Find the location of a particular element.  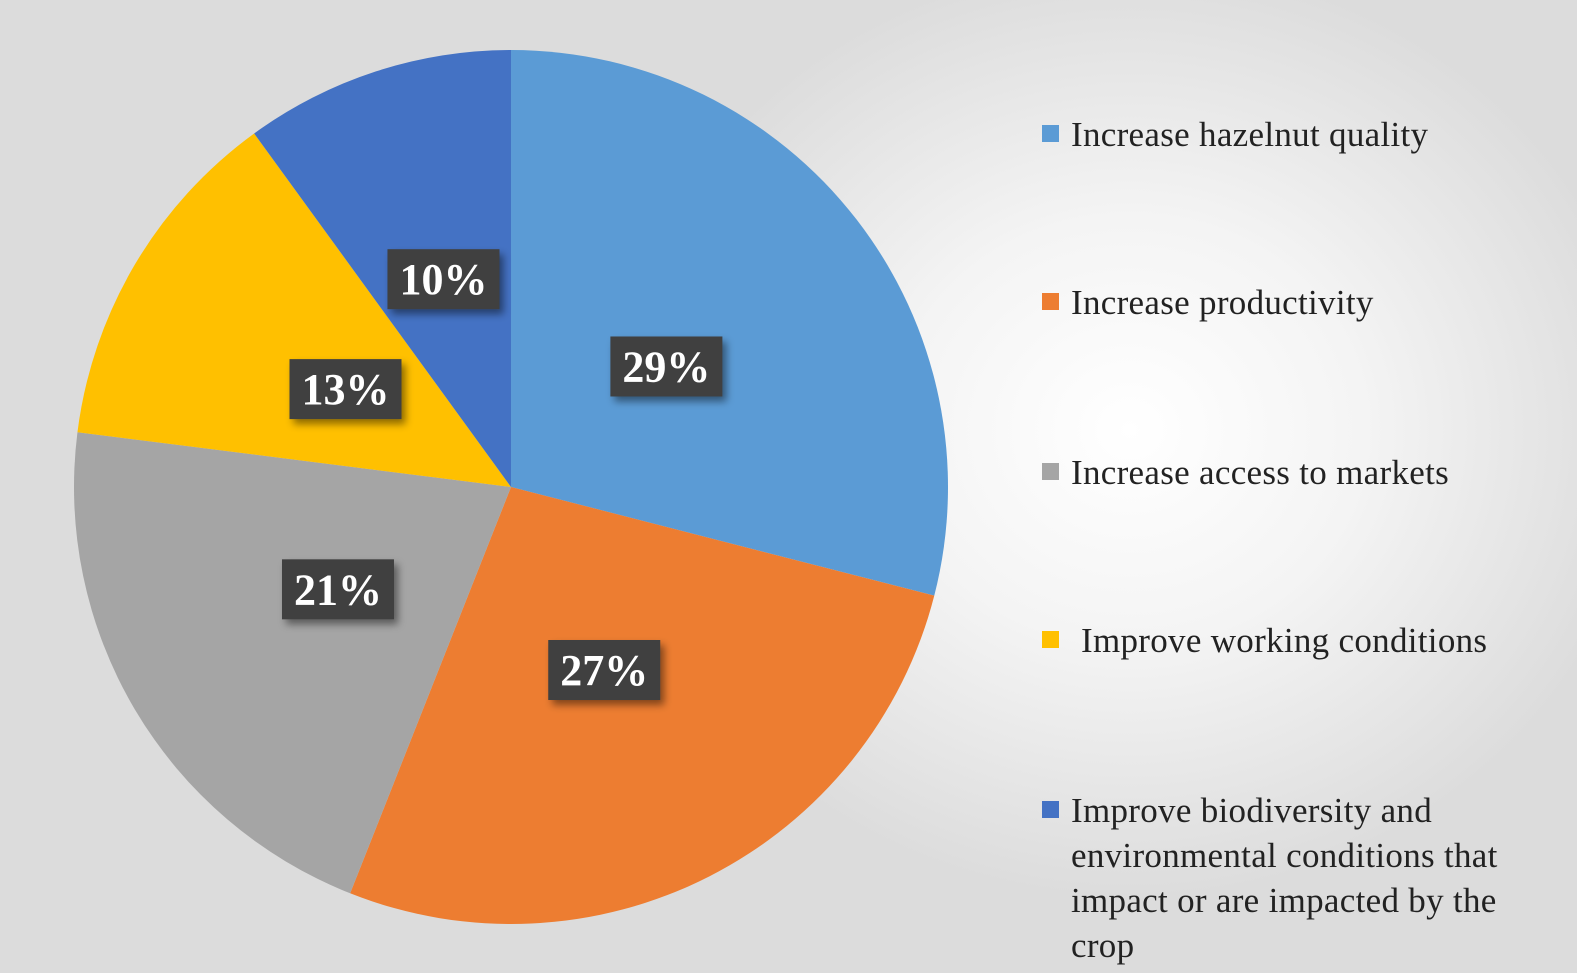

data-label-text: 10% is located at coordinates (443, 279).